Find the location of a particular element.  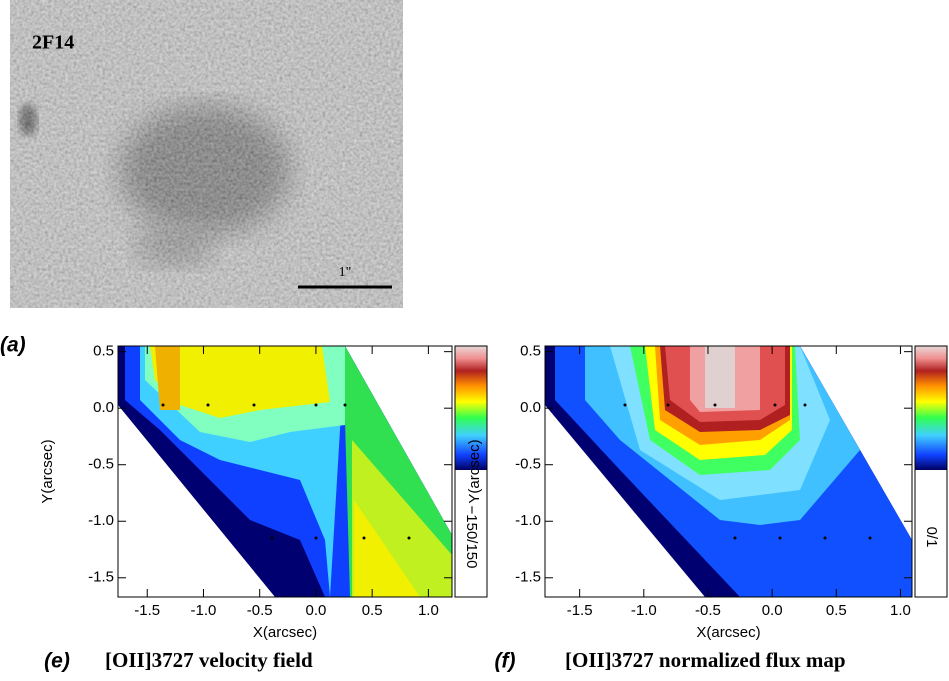

scale-label: 1" is located at coordinates (345, 272).